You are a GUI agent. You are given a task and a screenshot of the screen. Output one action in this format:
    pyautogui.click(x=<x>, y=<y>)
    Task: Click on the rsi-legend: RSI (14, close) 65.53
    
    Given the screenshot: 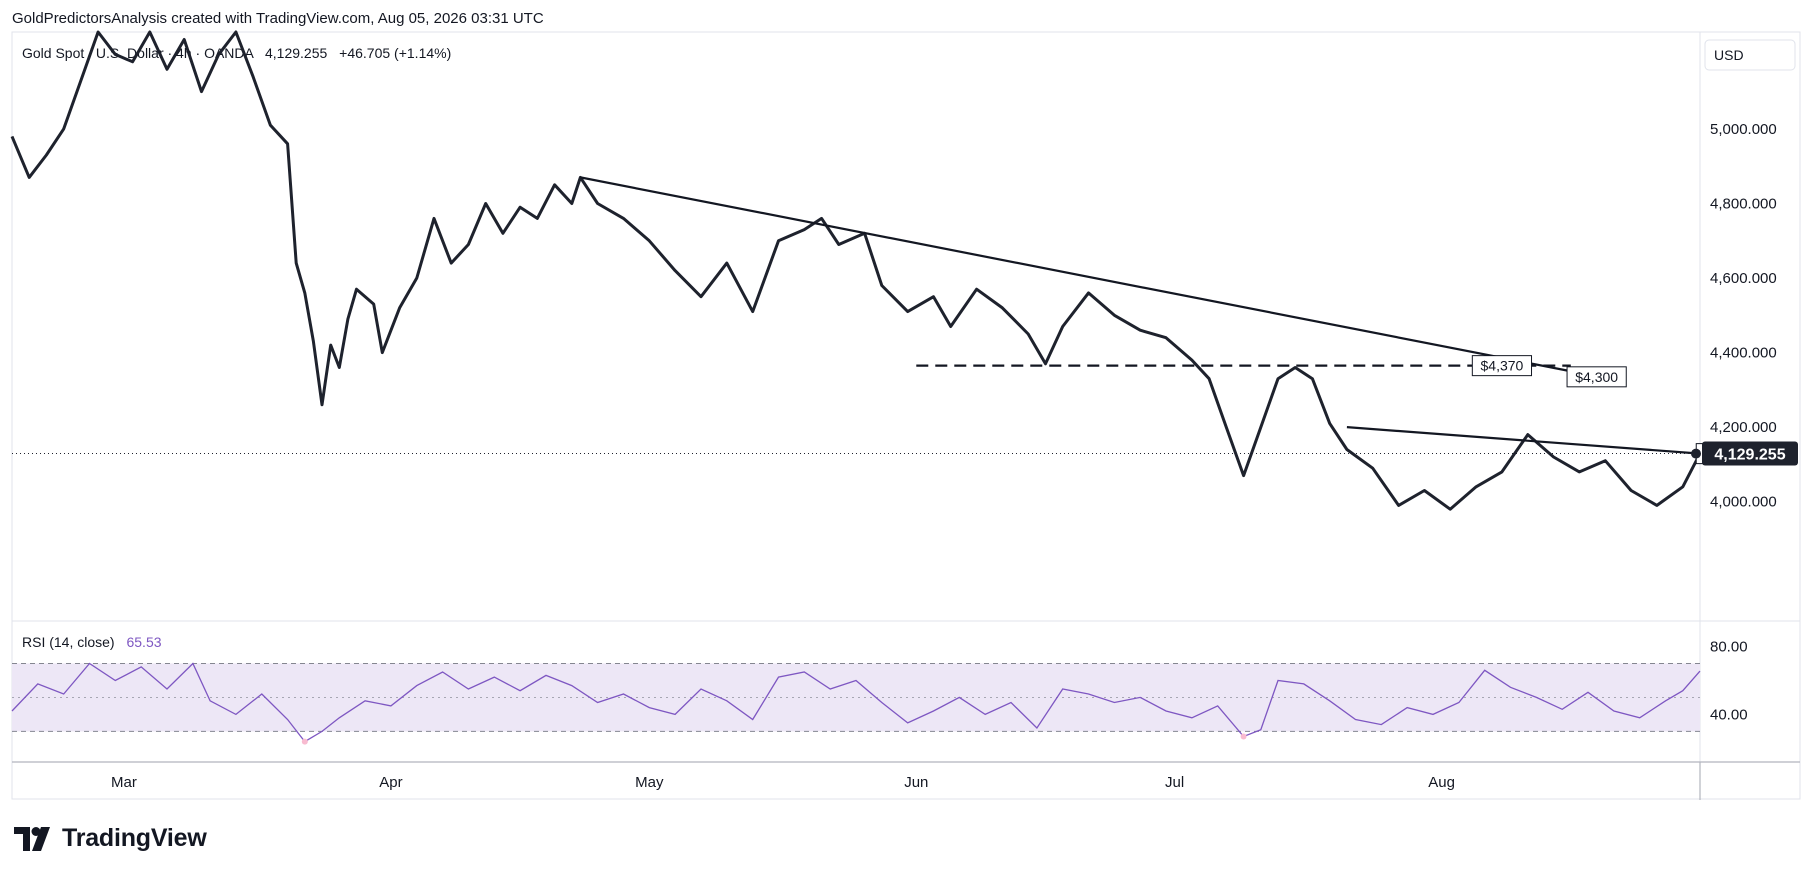 What is the action you would take?
    pyautogui.click(x=92, y=642)
    